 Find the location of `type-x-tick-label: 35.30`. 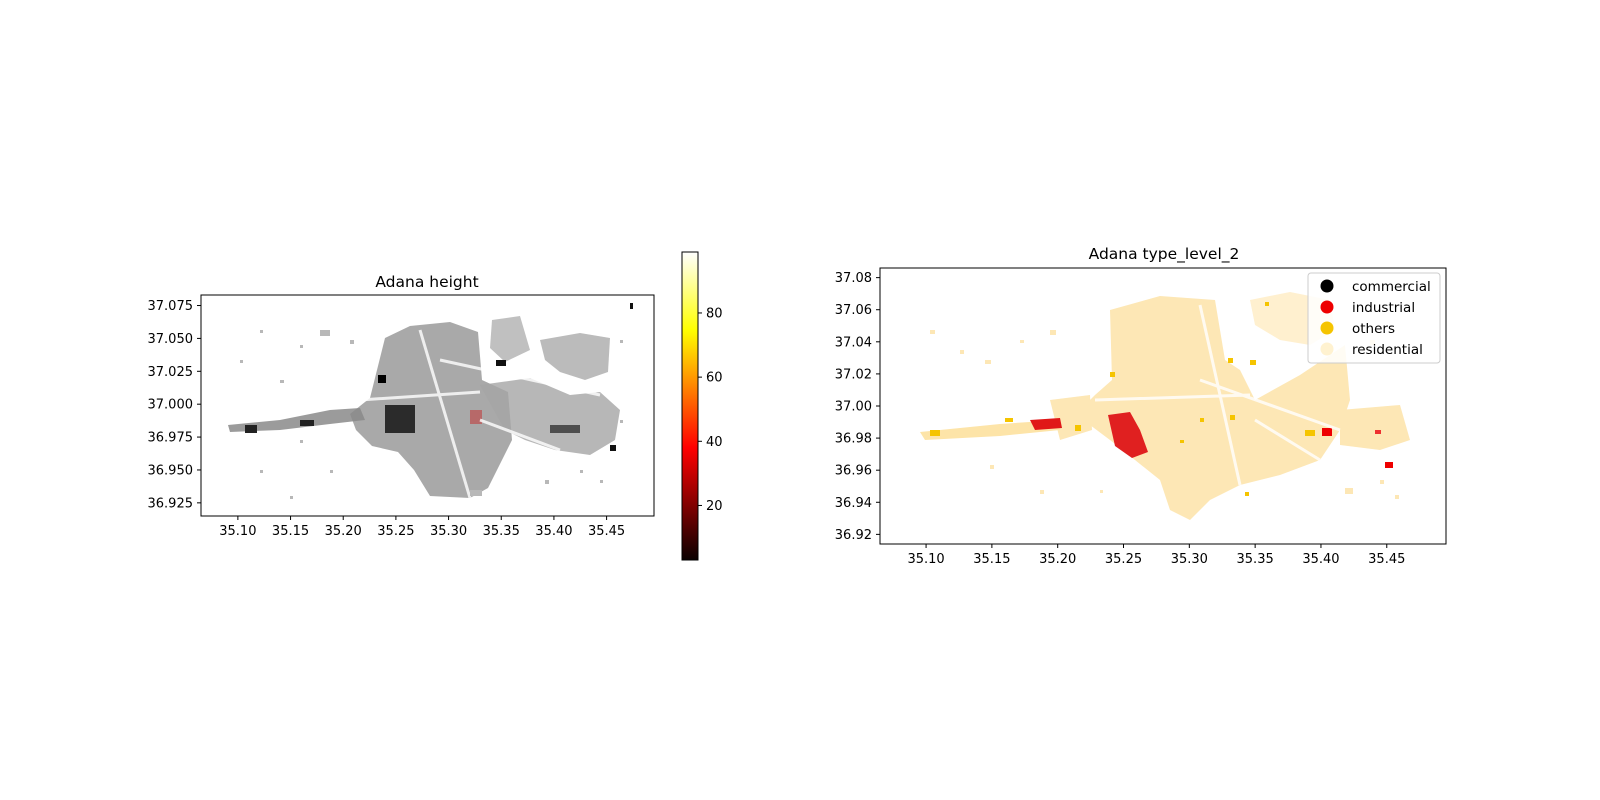

type-x-tick-label: 35.30 is located at coordinates (1189, 559).